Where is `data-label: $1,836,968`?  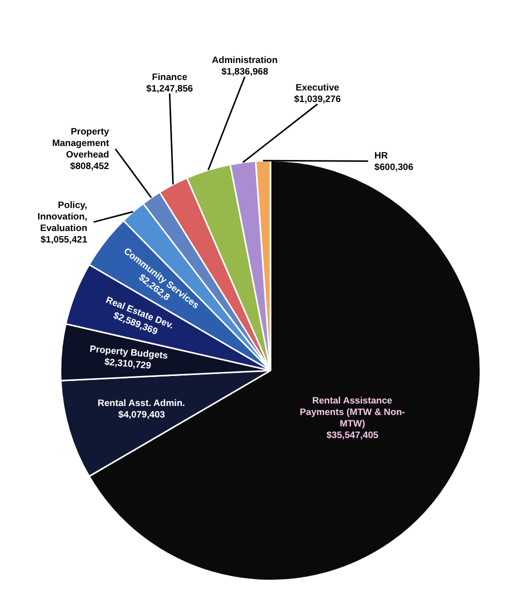 data-label: $1,836,968 is located at coordinates (244, 71).